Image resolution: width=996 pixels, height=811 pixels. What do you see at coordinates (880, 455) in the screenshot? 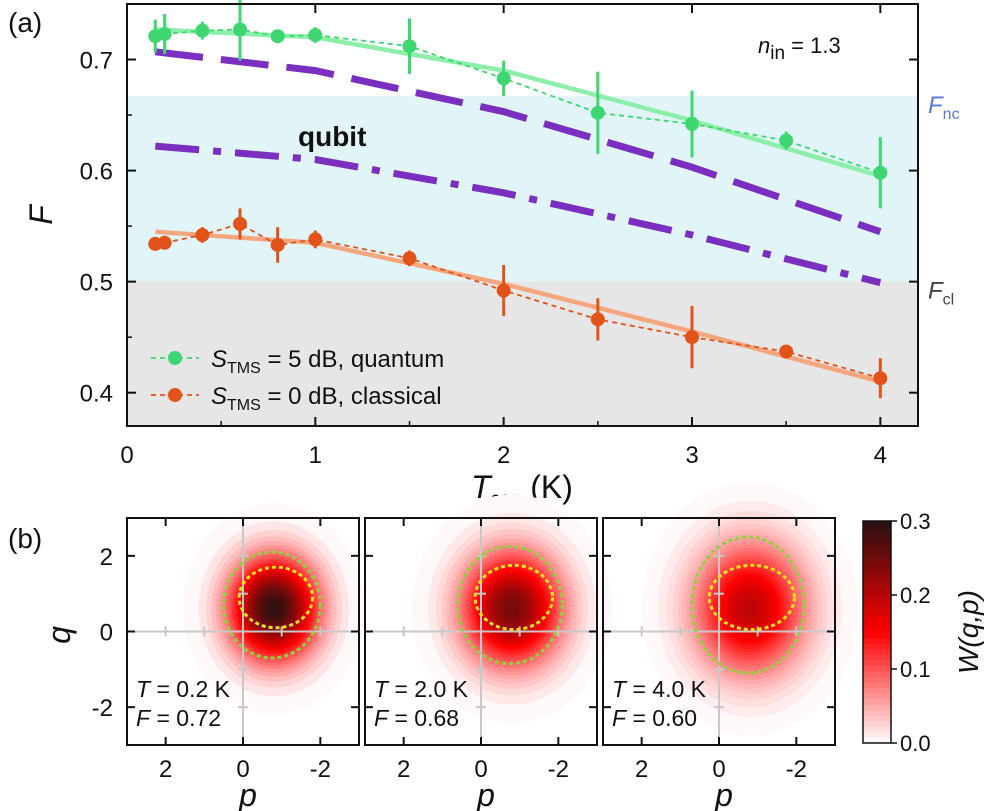
I see `x-tick-label: 4` at bounding box center [880, 455].